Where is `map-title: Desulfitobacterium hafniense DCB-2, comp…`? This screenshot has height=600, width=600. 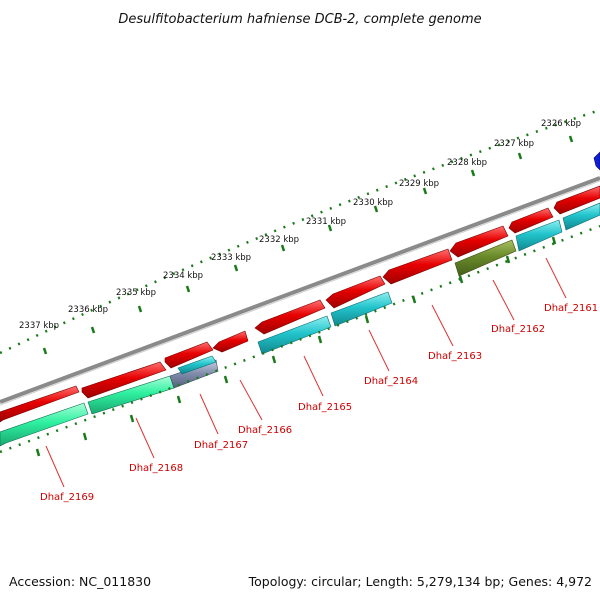 map-title: Desulfitobacterium hafniense DCB-2, comp… is located at coordinates (299, 19).